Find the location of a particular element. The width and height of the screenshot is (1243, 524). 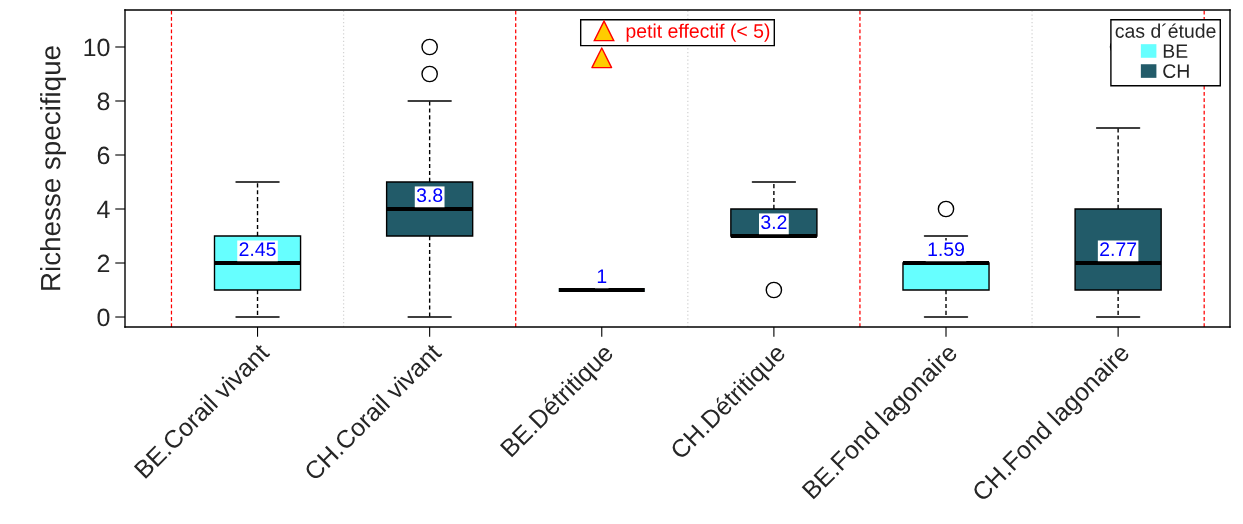

text: 2.77 is located at coordinates (1118, 249).